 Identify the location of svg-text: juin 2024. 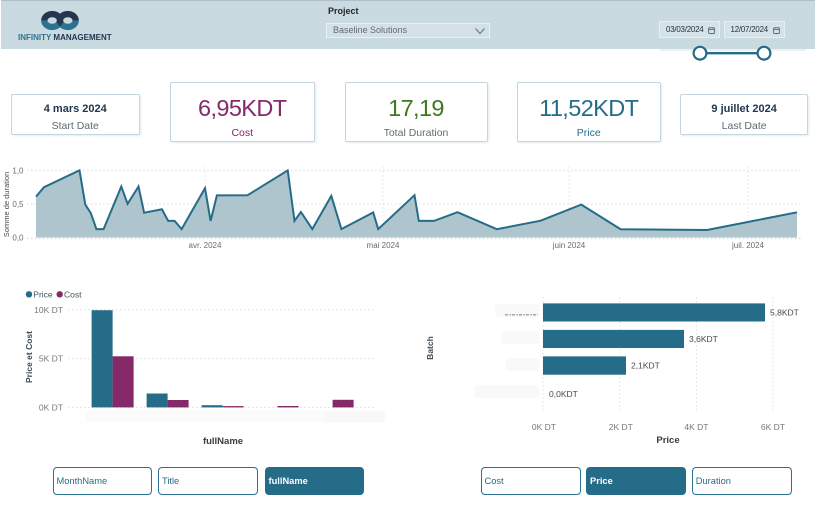
(569, 245).